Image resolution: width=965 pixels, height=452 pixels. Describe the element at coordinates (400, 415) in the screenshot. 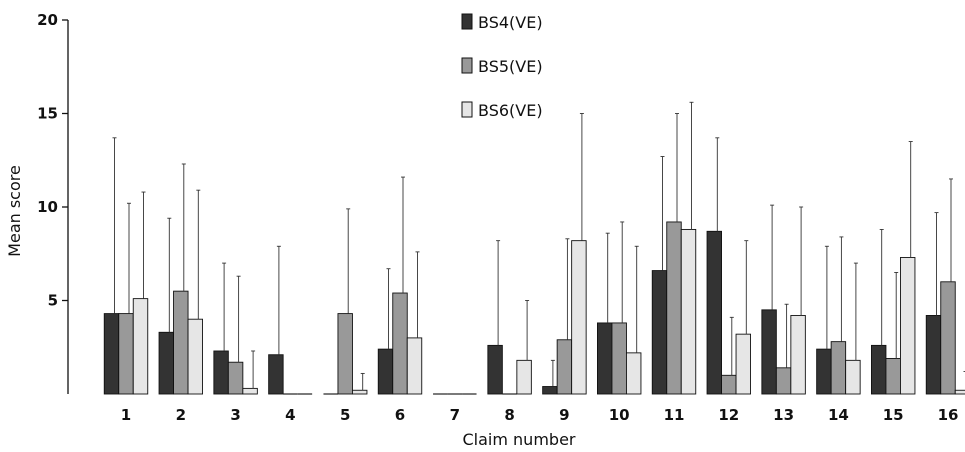

I see `x-tick-label: 6` at that location.